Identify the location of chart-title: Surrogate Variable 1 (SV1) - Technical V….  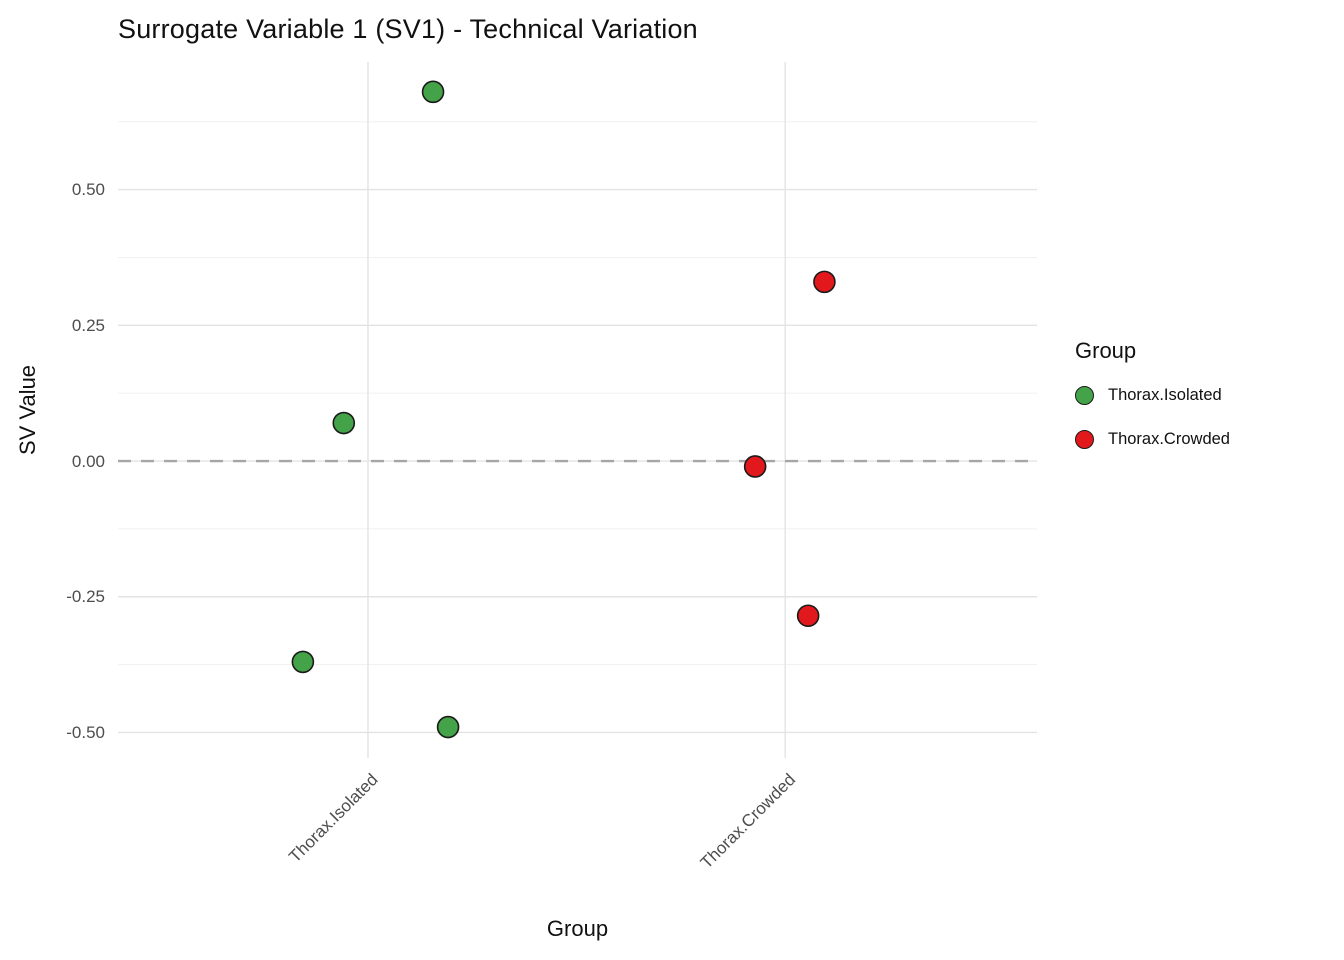
(408, 29).